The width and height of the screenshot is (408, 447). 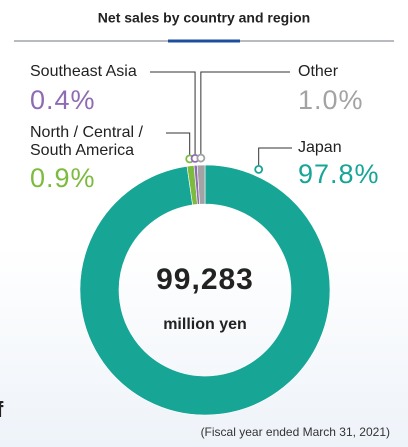 I want to click on center-value: 99,283, so click(x=205, y=279).